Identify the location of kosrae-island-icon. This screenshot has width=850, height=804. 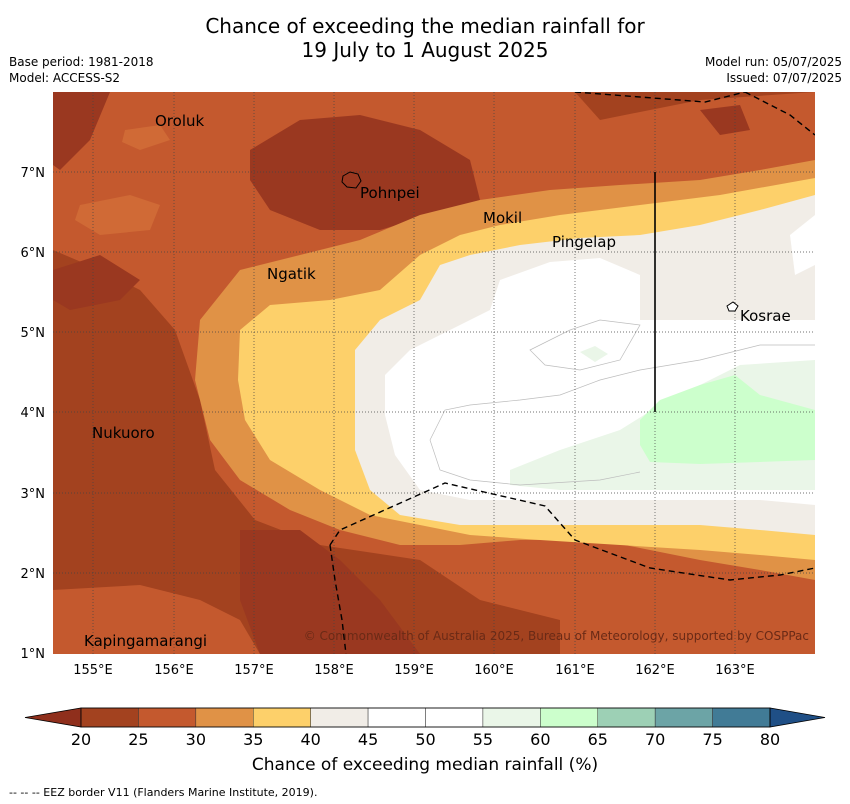
(732, 306).